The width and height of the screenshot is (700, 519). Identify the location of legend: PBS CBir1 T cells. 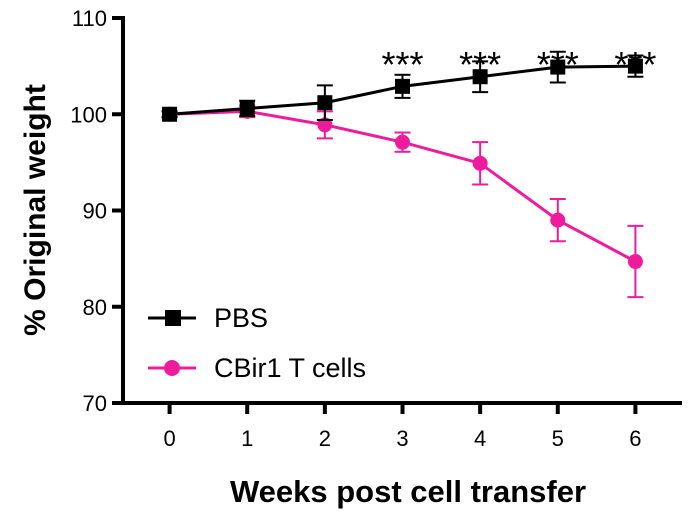
(257, 343).